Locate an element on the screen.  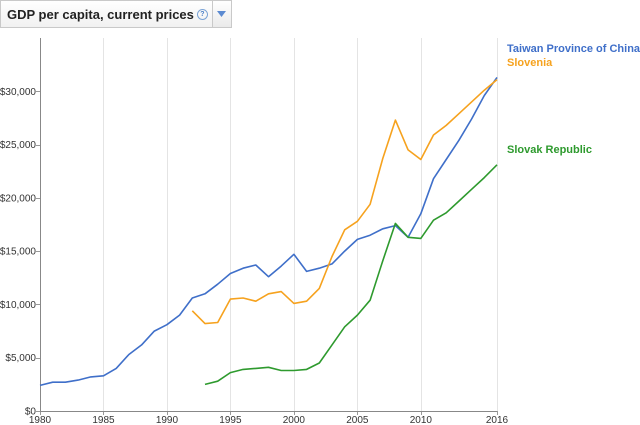
indicator-box: GDP per capita, current prices ? is located at coordinates (106, 14).